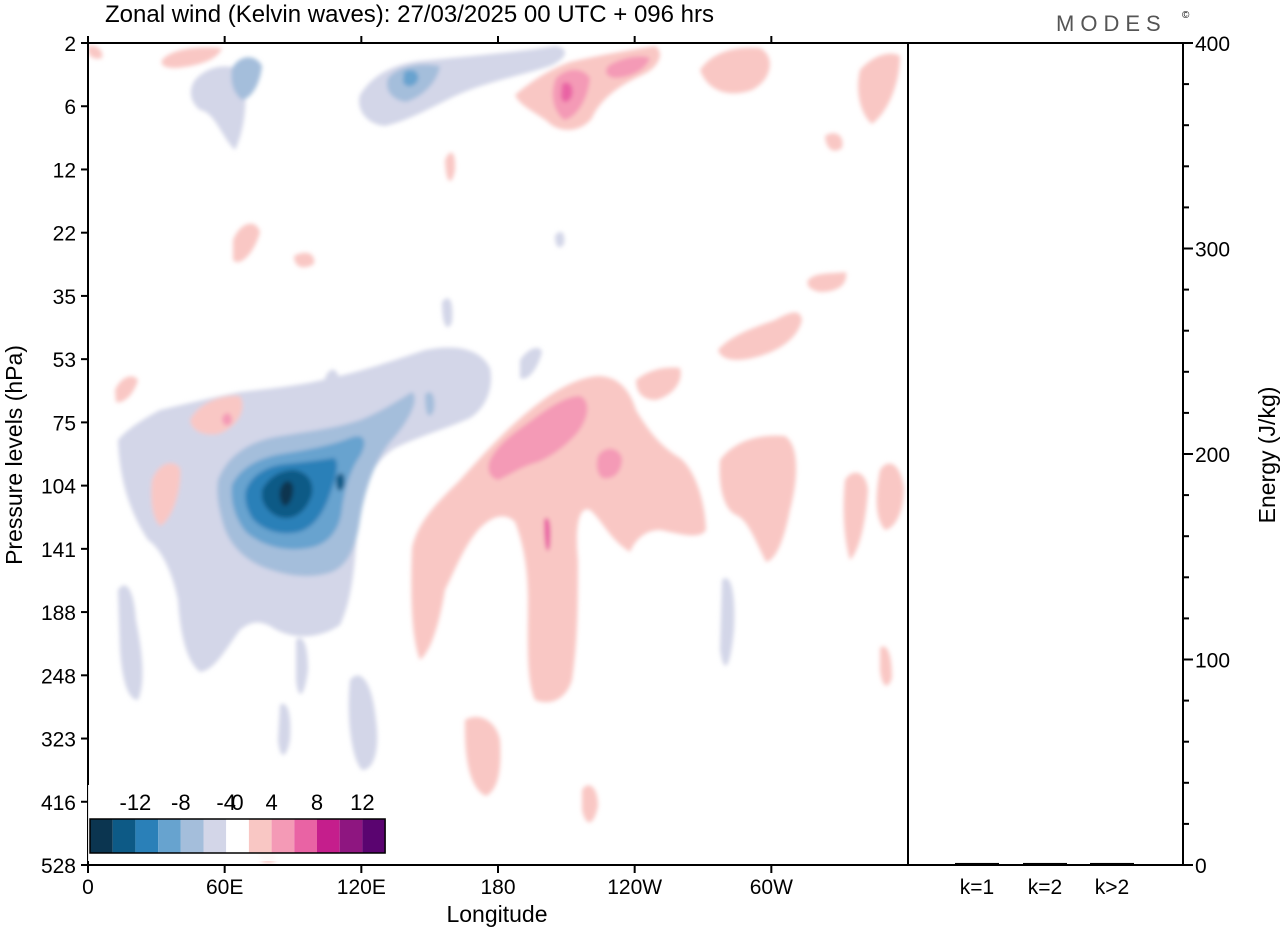 This screenshot has height=930, width=1280. What do you see at coordinates (224, 887) in the screenshot?
I see `x-tick-label-1: 60E` at bounding box center [224, 887].